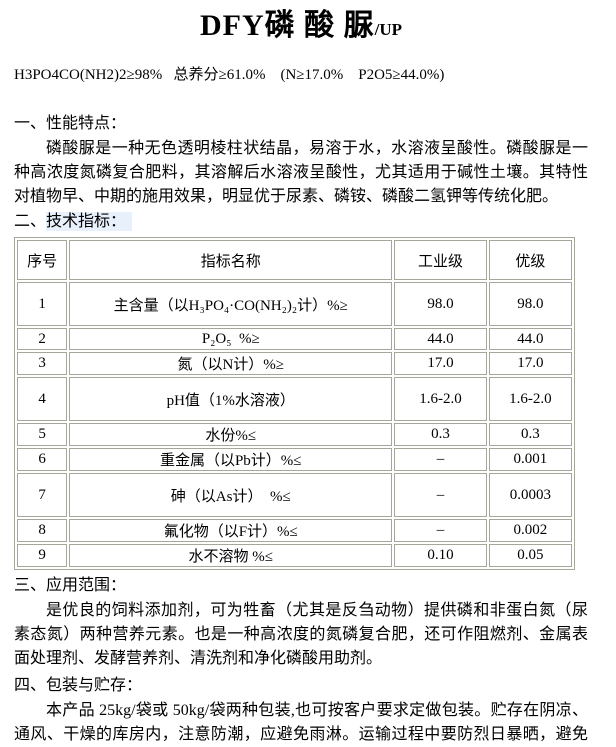 This screenshot has width=616, height=747. Describe the element at coordinates (530, 495) in the screenshot. I see `premium-grade-cell: 0.0003` at that location.